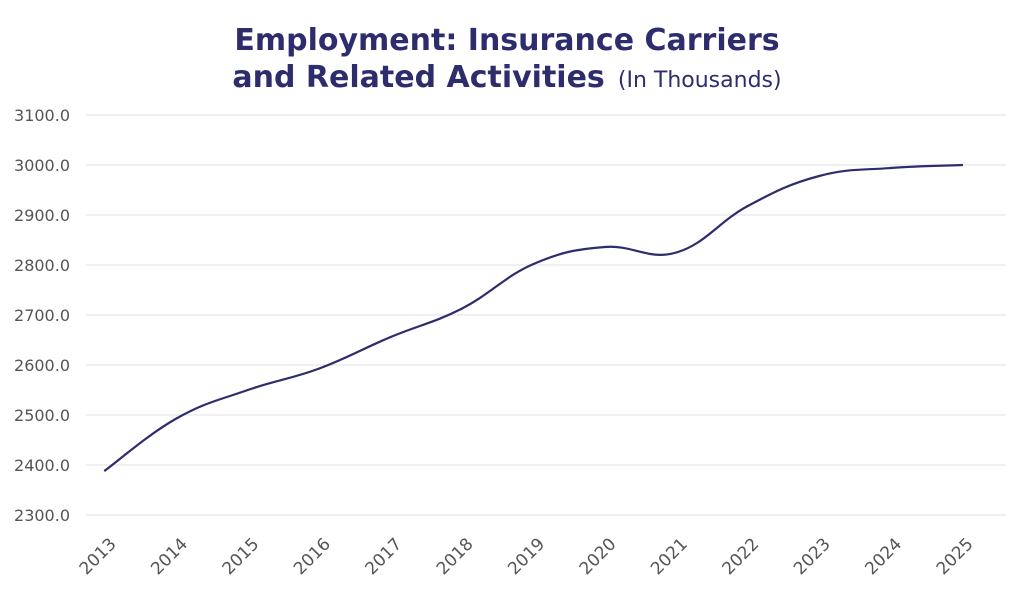 The width and height of the screenshot is (1024, 611). I want to click on y-tick-label: 2400.0, so click(42, 465).